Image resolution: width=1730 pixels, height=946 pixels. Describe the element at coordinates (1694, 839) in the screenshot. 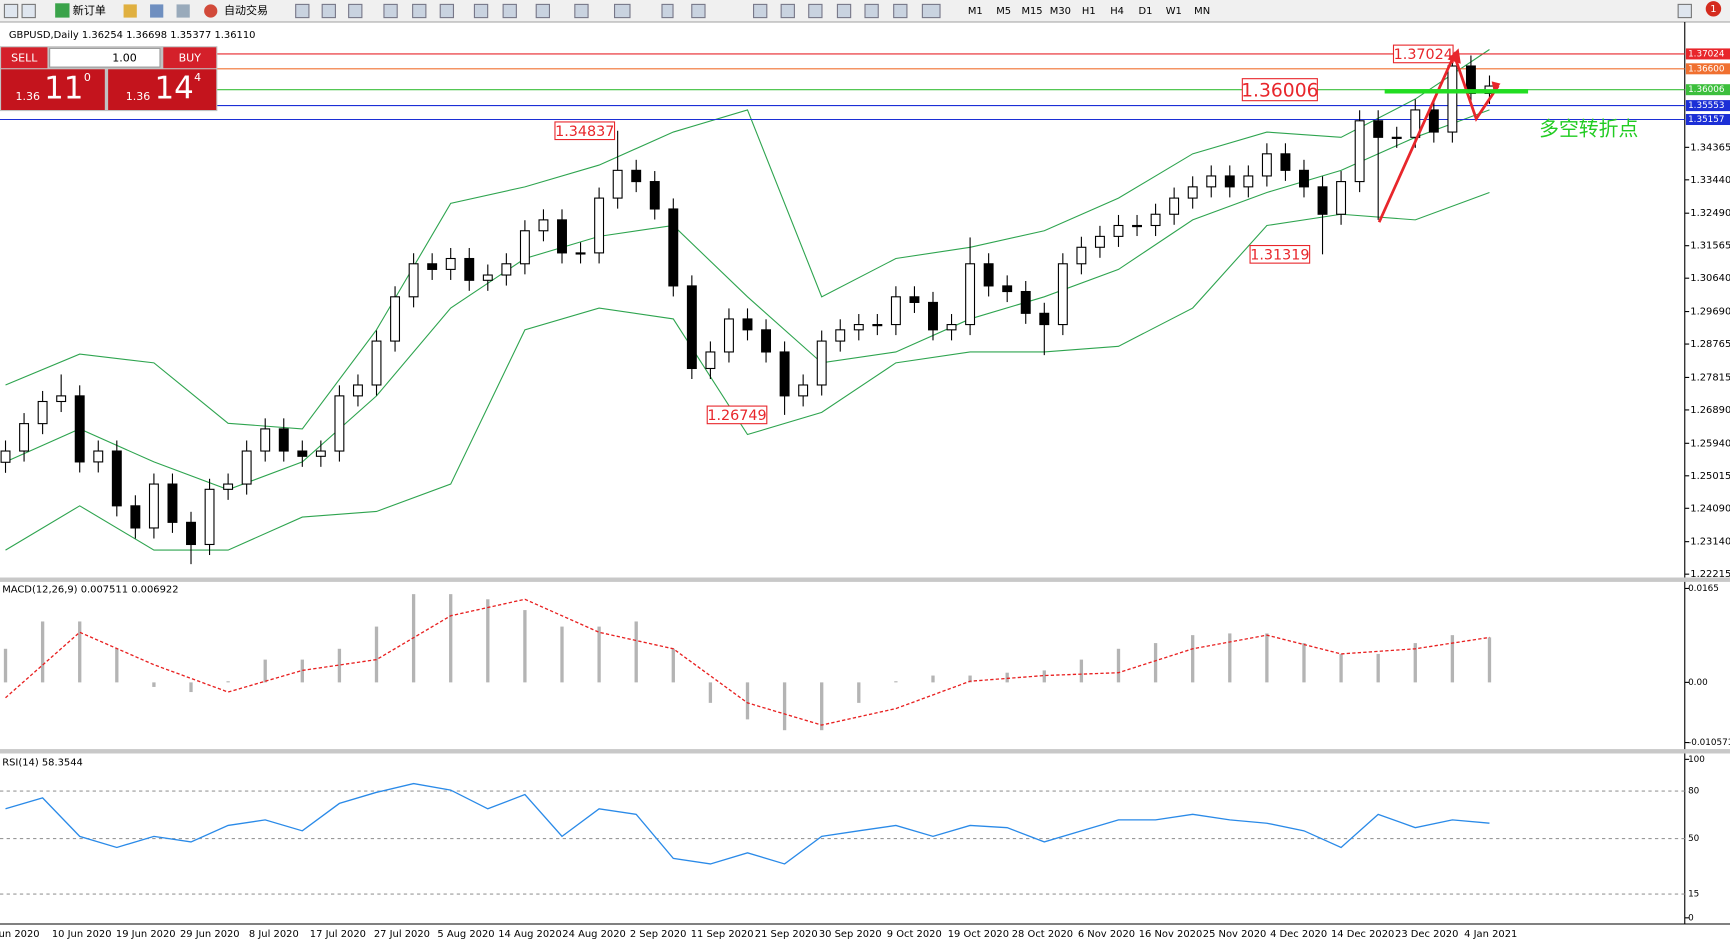

I see `y-tick-label: 50` at that location.